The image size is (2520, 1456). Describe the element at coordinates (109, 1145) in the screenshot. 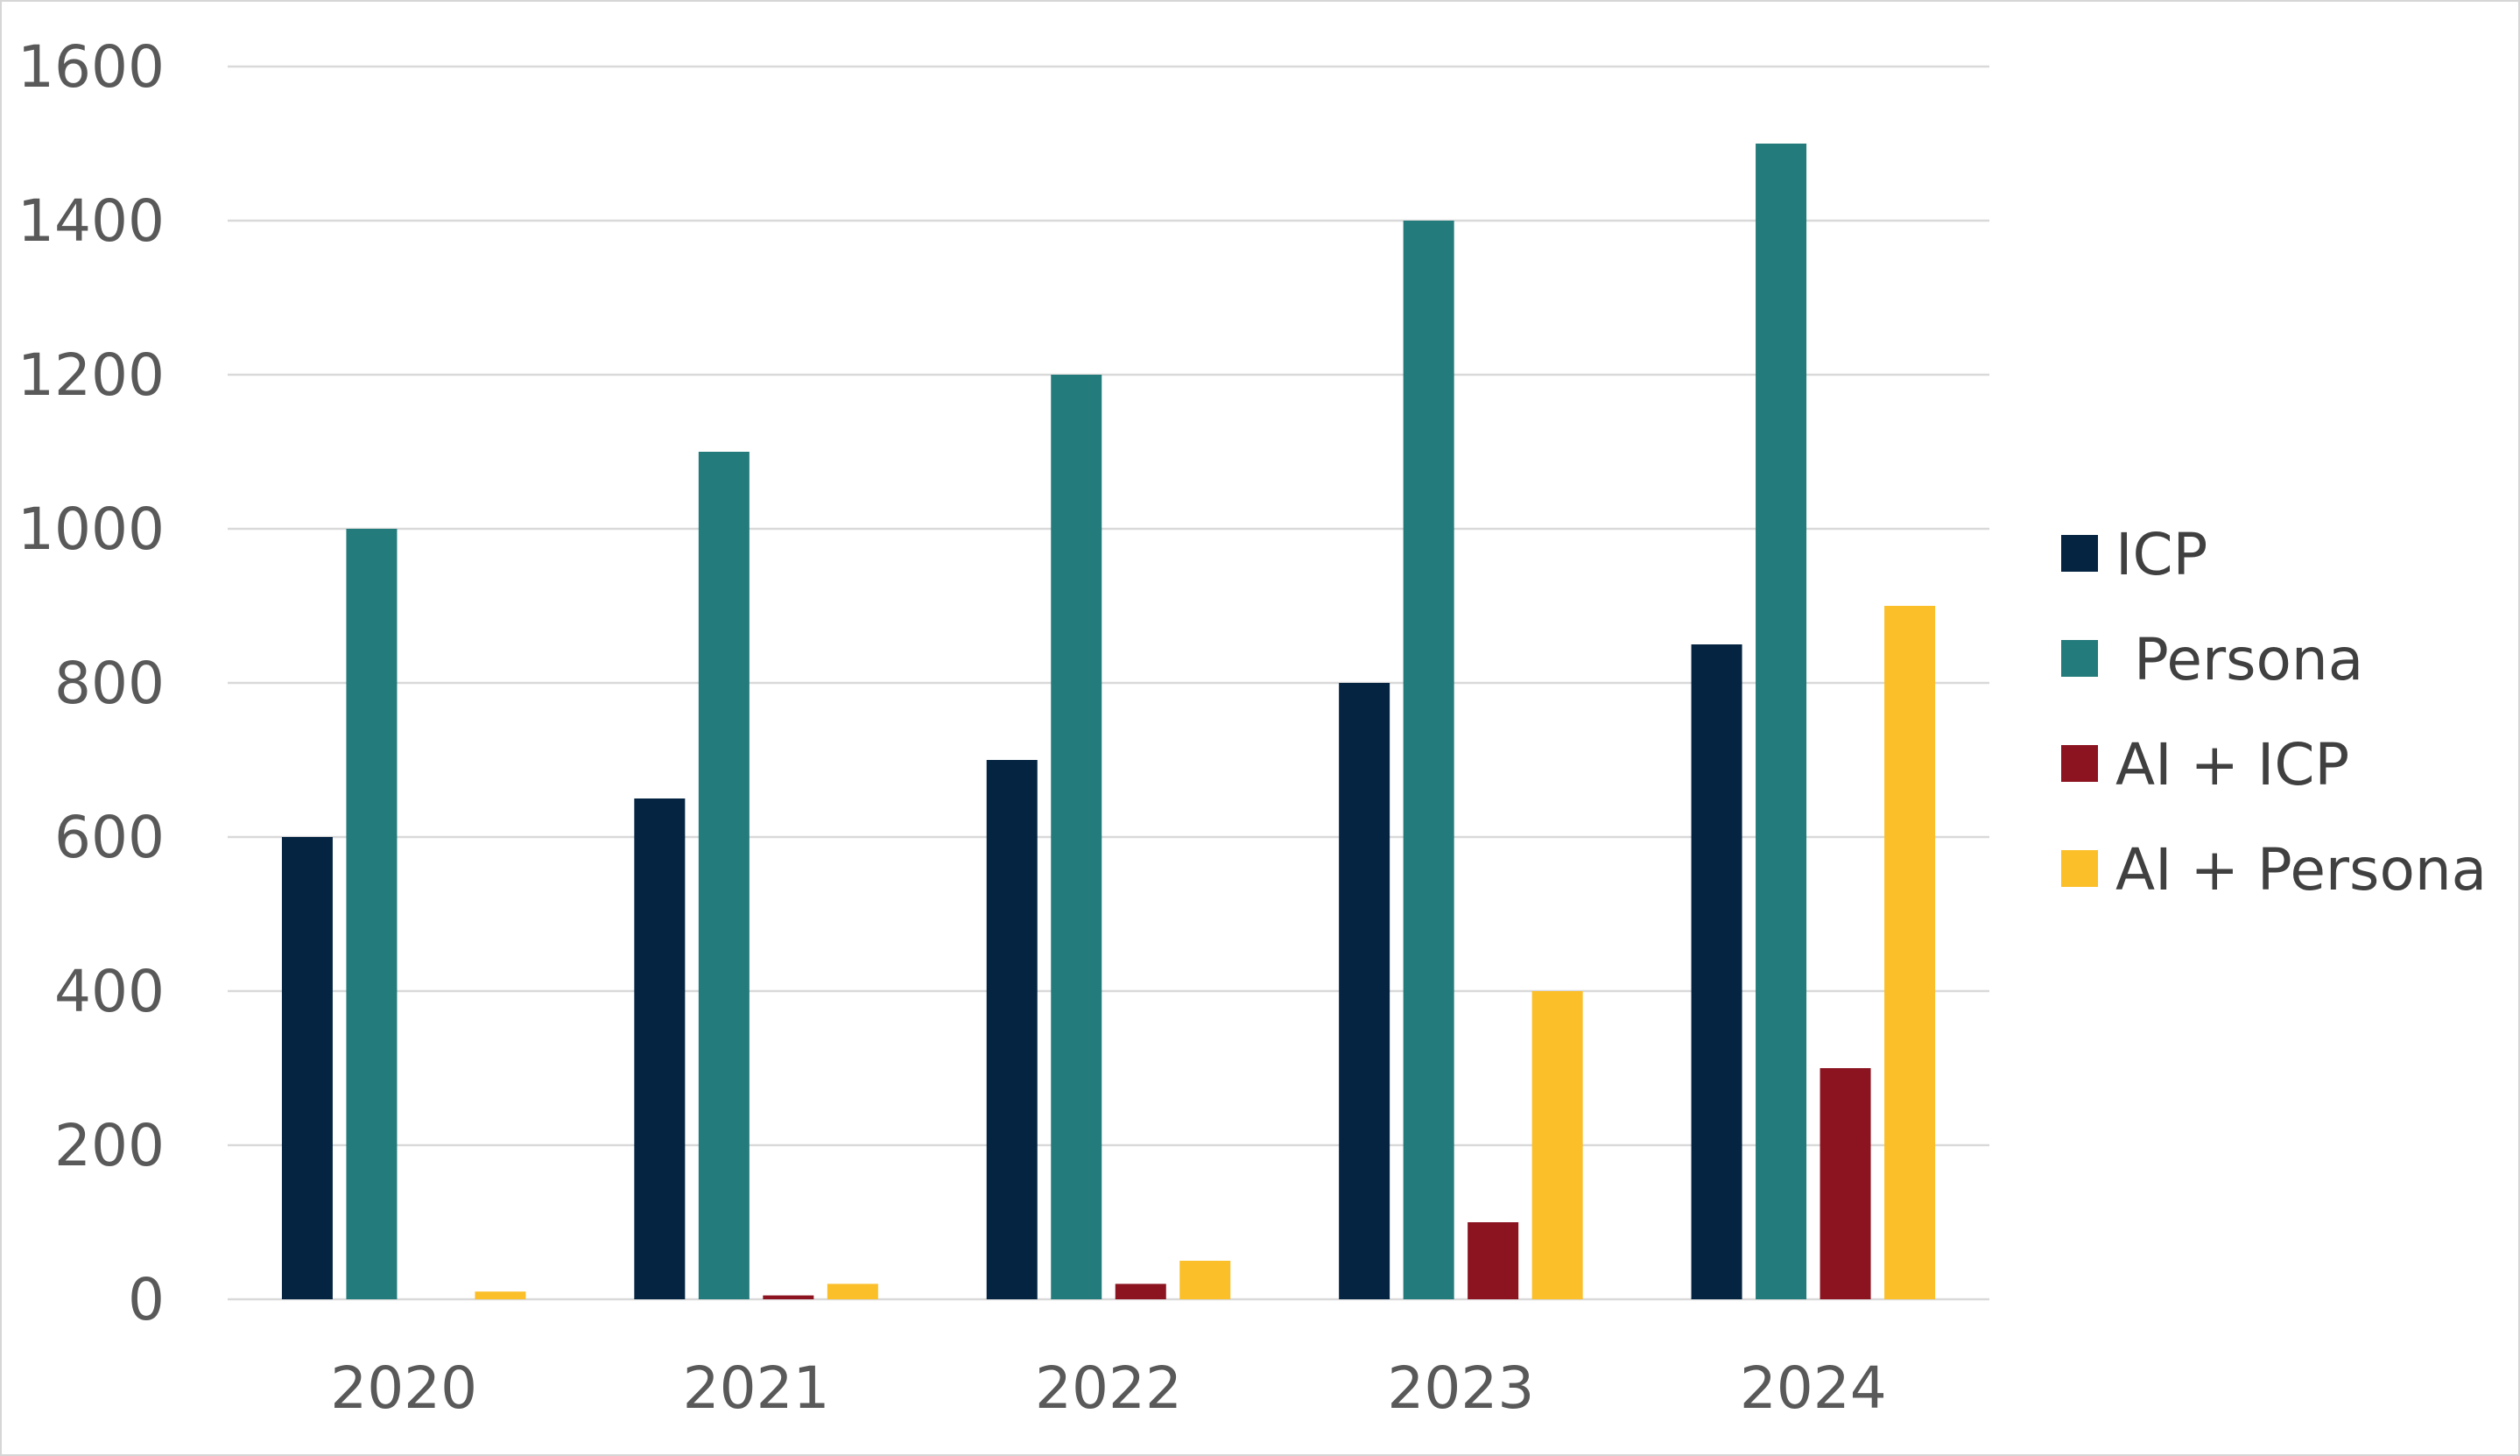

I see `y-tick-label: 200` at that location.